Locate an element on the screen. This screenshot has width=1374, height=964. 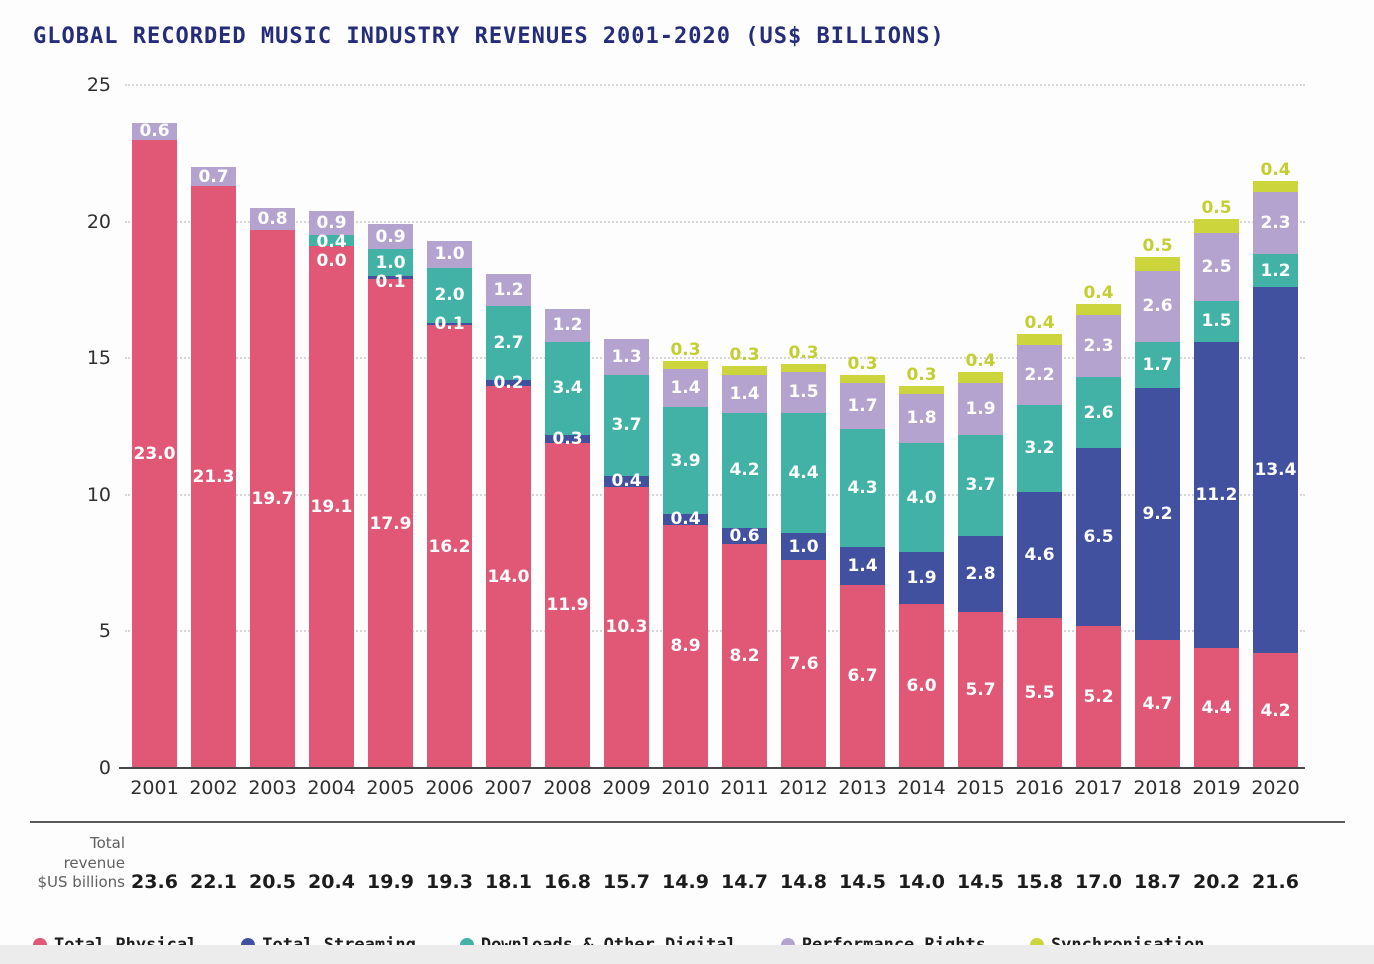
y-axis-tick-label: 0 is located at coordinates (104, 768).